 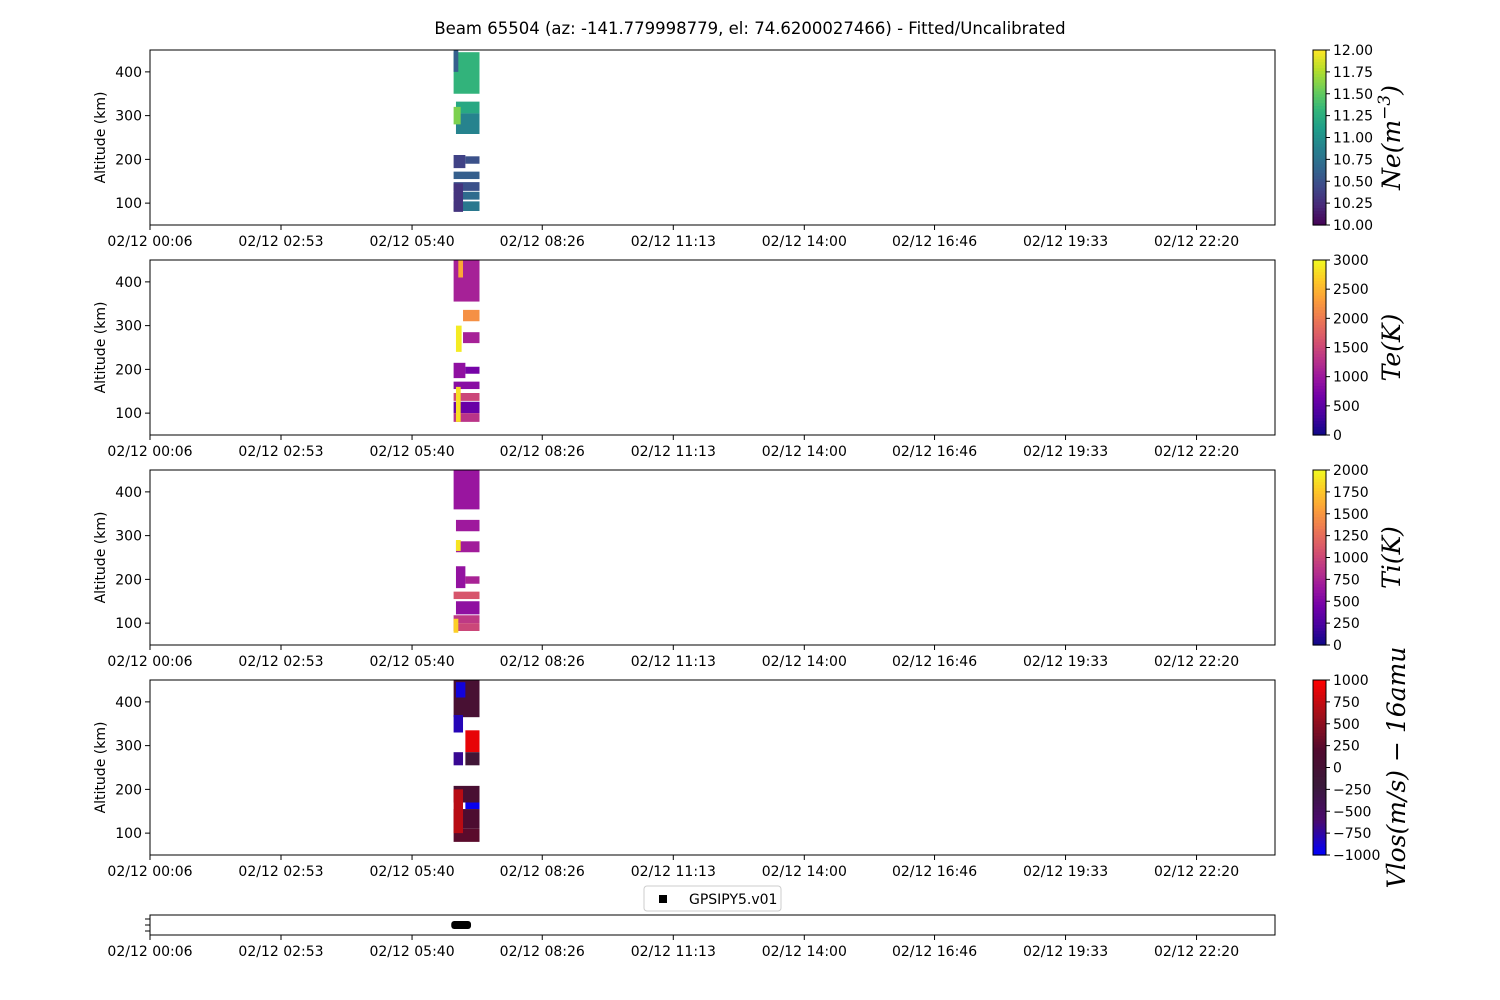 I want to click on x-tick-label: 02/12 16:46, so click(x=934, y=952).